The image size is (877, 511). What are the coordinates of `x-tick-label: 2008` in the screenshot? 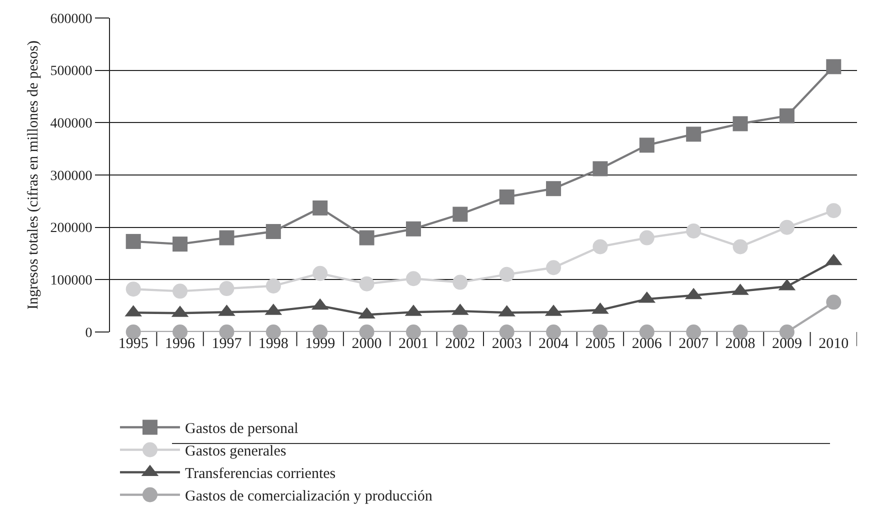 It's located at (740, 344).